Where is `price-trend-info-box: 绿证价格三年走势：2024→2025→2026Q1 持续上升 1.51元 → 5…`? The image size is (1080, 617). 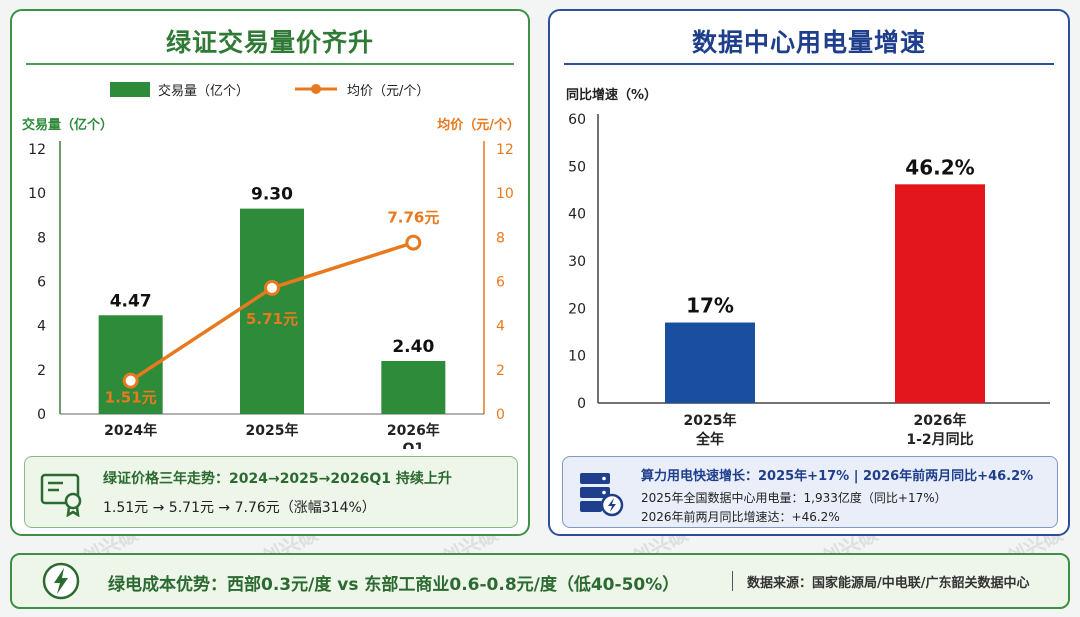 price-trend-info-box: 绿证价格三年走势：2024→2025→2026Q1 持续上升 1.51元 → 5… is located at coordinates (271, 492).